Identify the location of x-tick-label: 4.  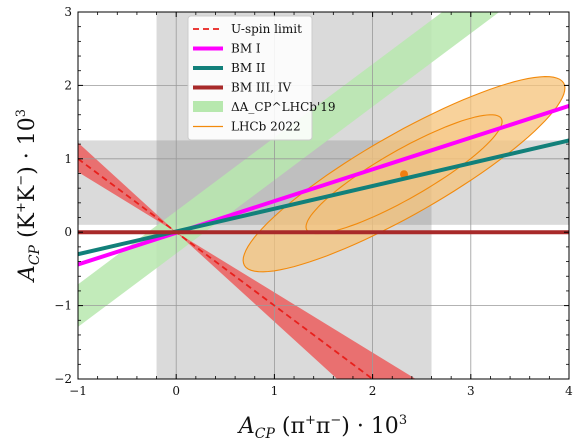
(569, 391).